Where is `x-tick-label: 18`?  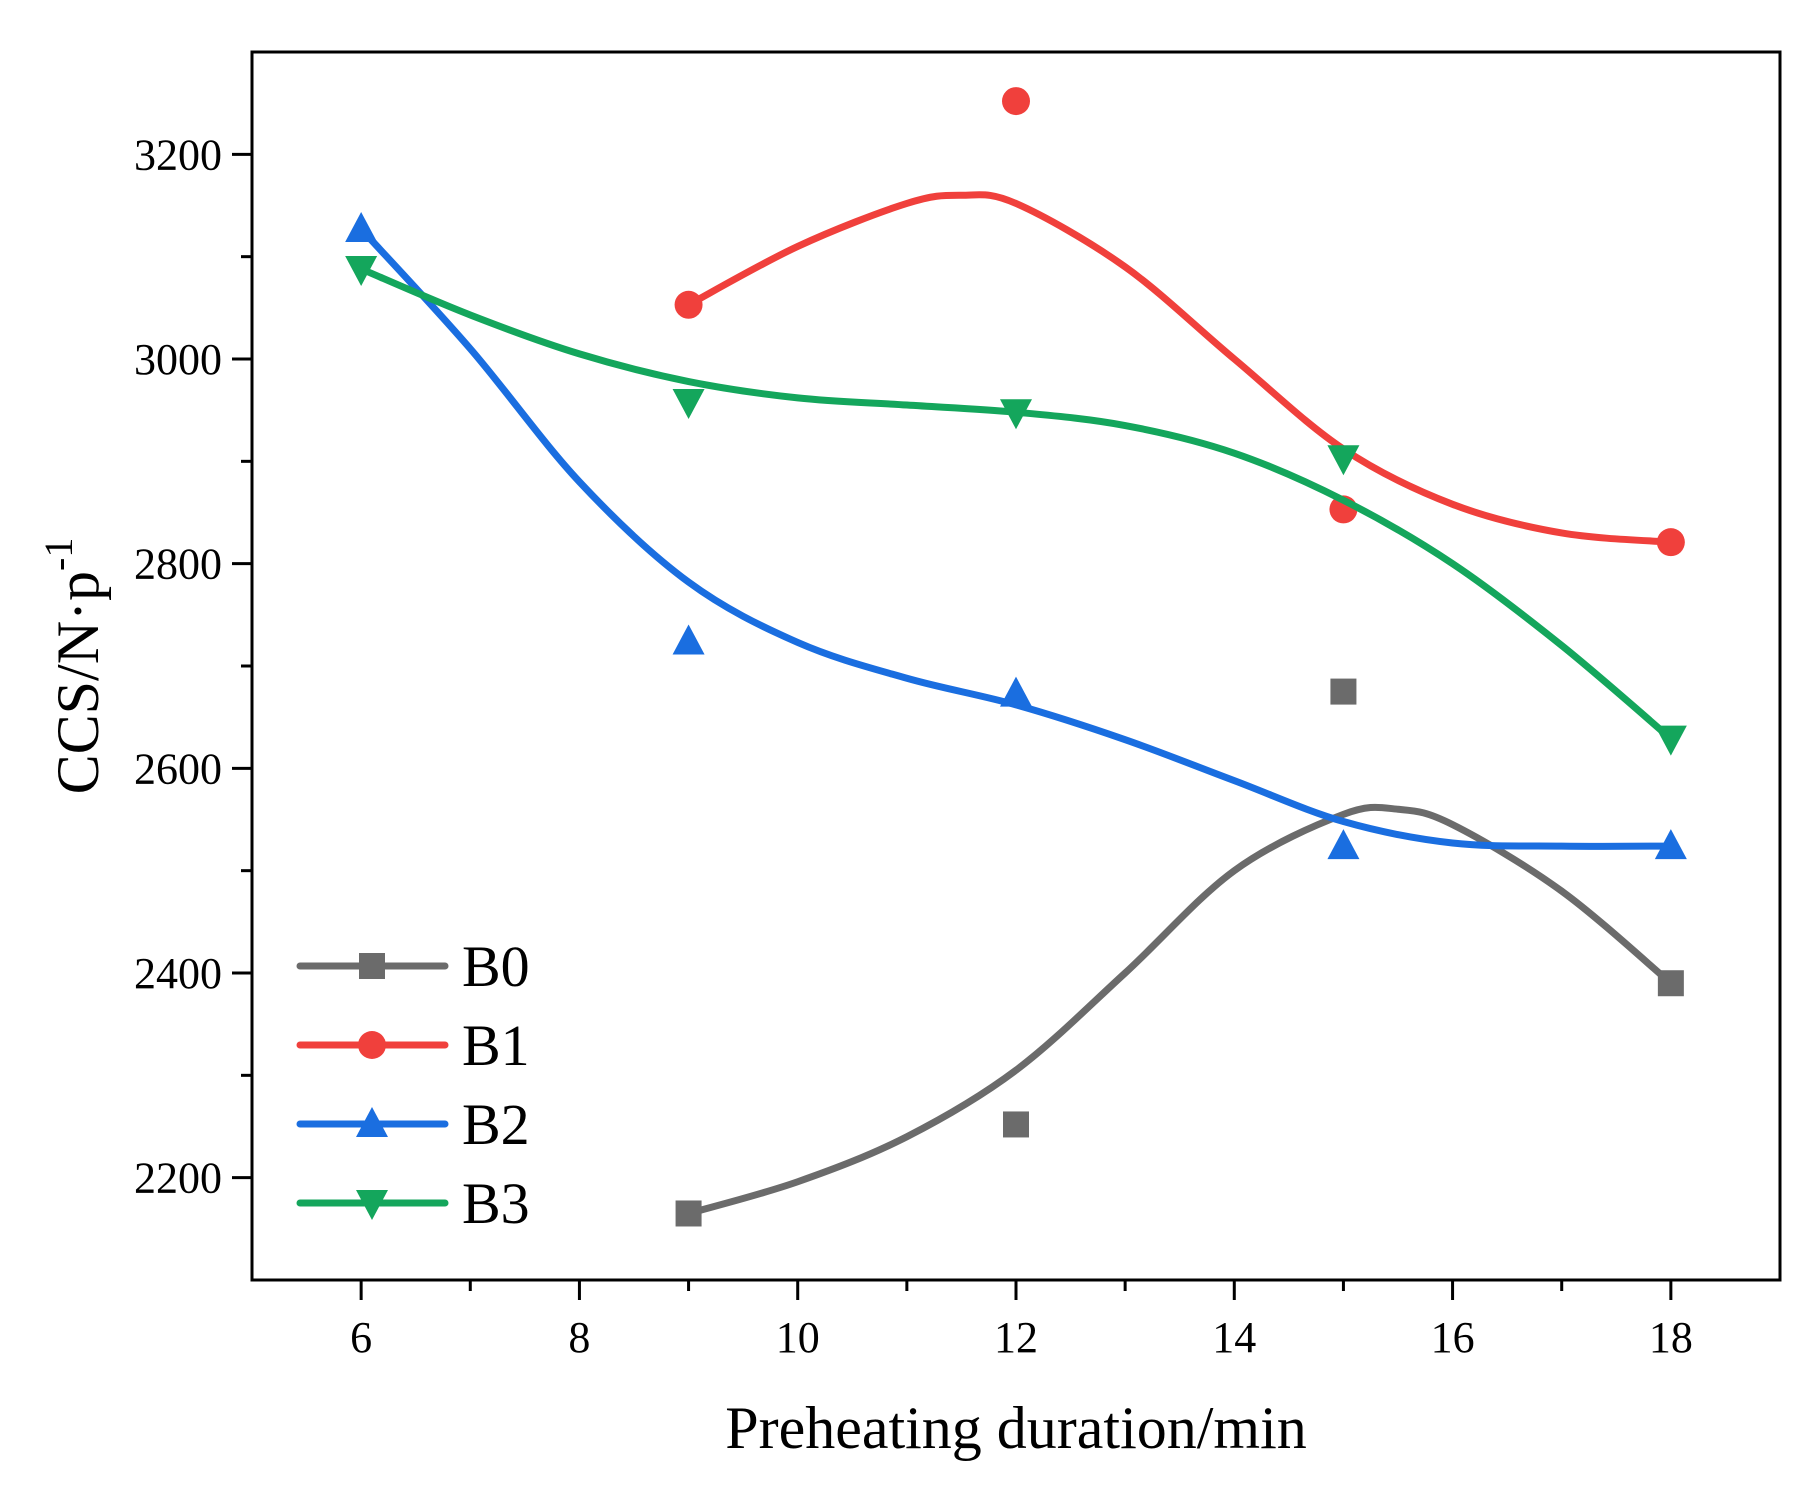
x-tick-label: 18 is located at coordinates (1671, 1337).